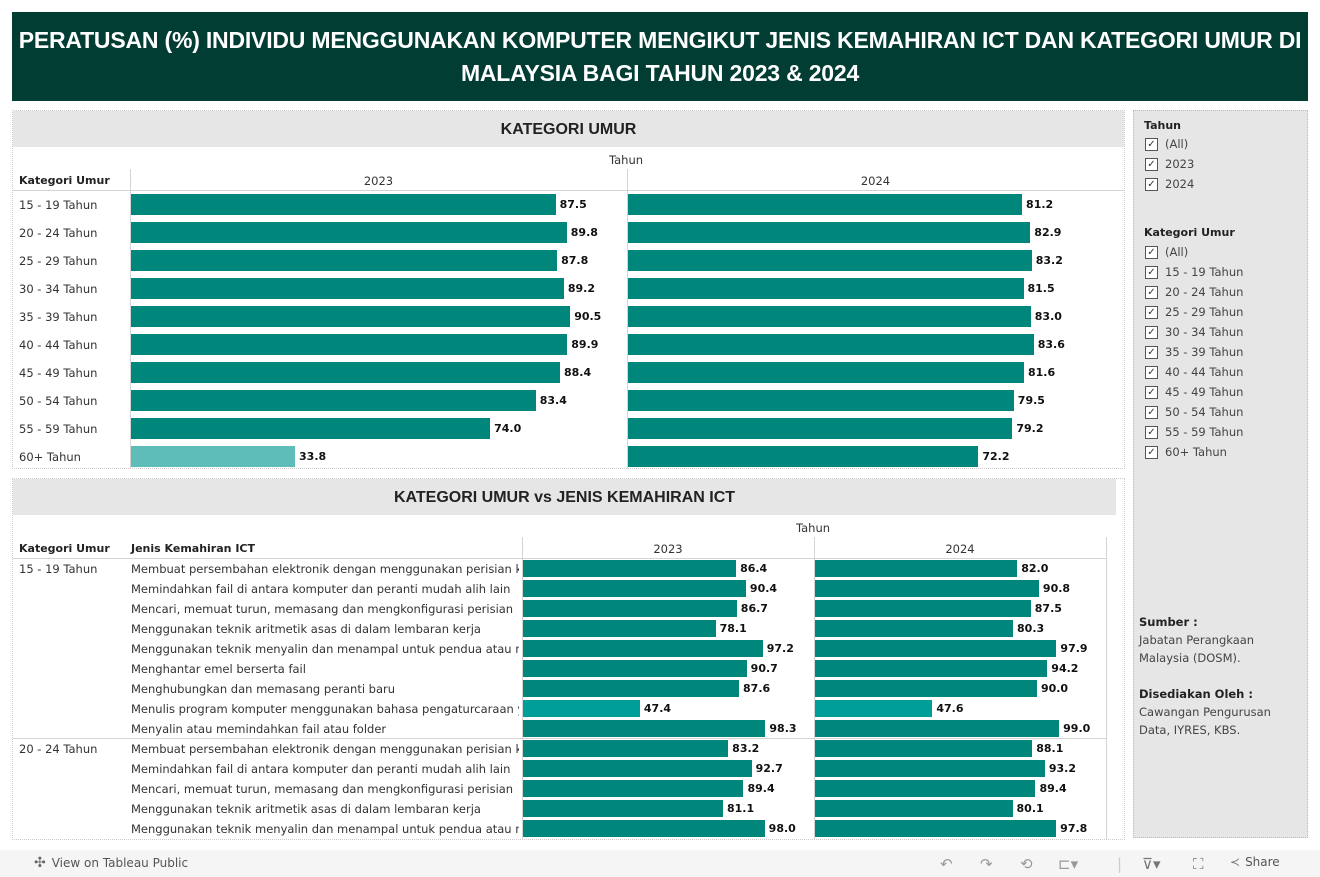  What do you see at coordinates (50, 457) in the screenshot?
I see `row-label: 60+ Tahun` at bounding box center [50, 457].